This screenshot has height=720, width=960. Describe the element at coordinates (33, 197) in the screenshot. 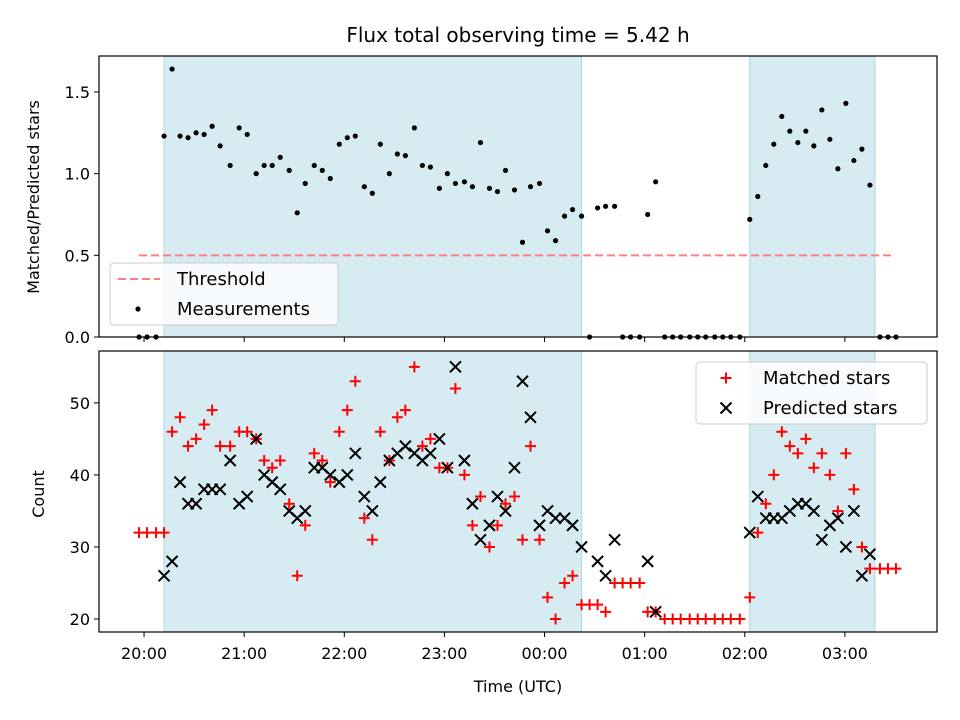

I see `top-y-axis-label: Matched/Predicted stars` at that location.